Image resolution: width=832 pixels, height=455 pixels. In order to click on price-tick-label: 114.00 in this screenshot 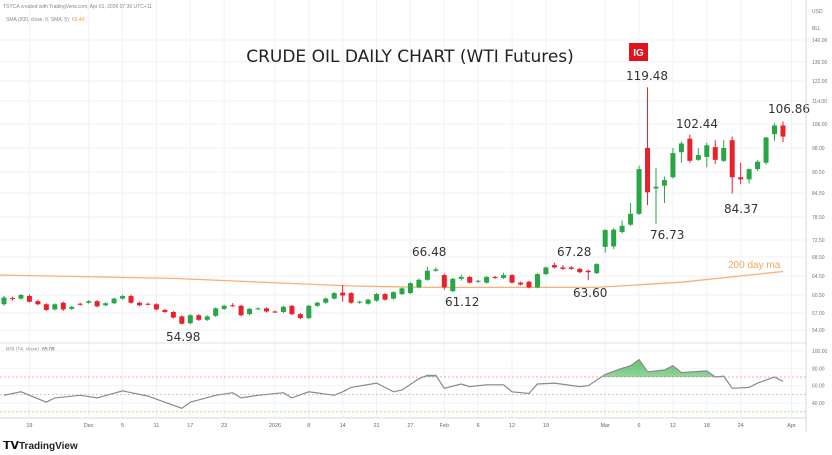, I will do `click(819, 102)`.